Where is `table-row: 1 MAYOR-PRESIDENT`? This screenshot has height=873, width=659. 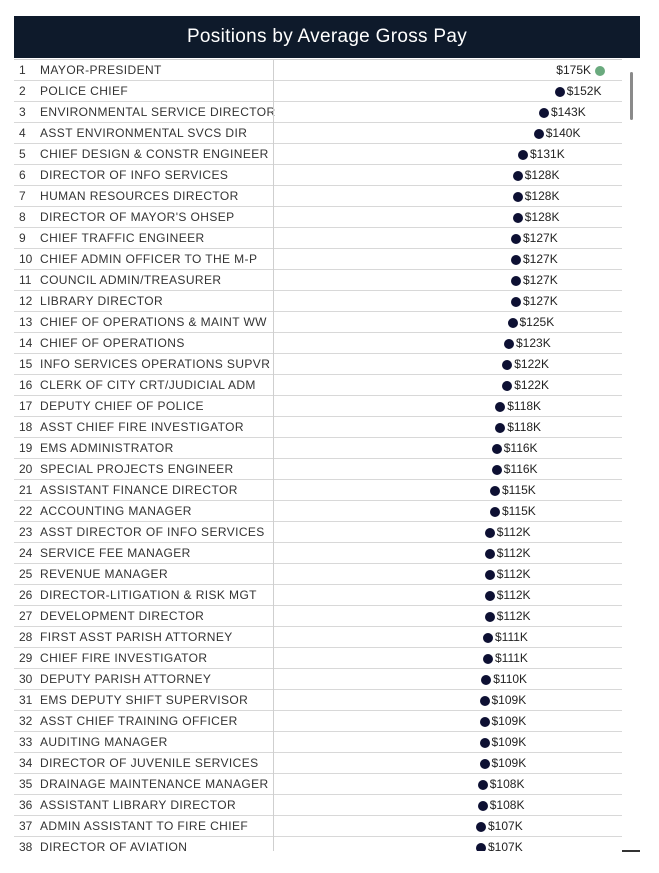 table-row: 1 MAYOR-PRESIDENT is located at coordinates (318, 70).